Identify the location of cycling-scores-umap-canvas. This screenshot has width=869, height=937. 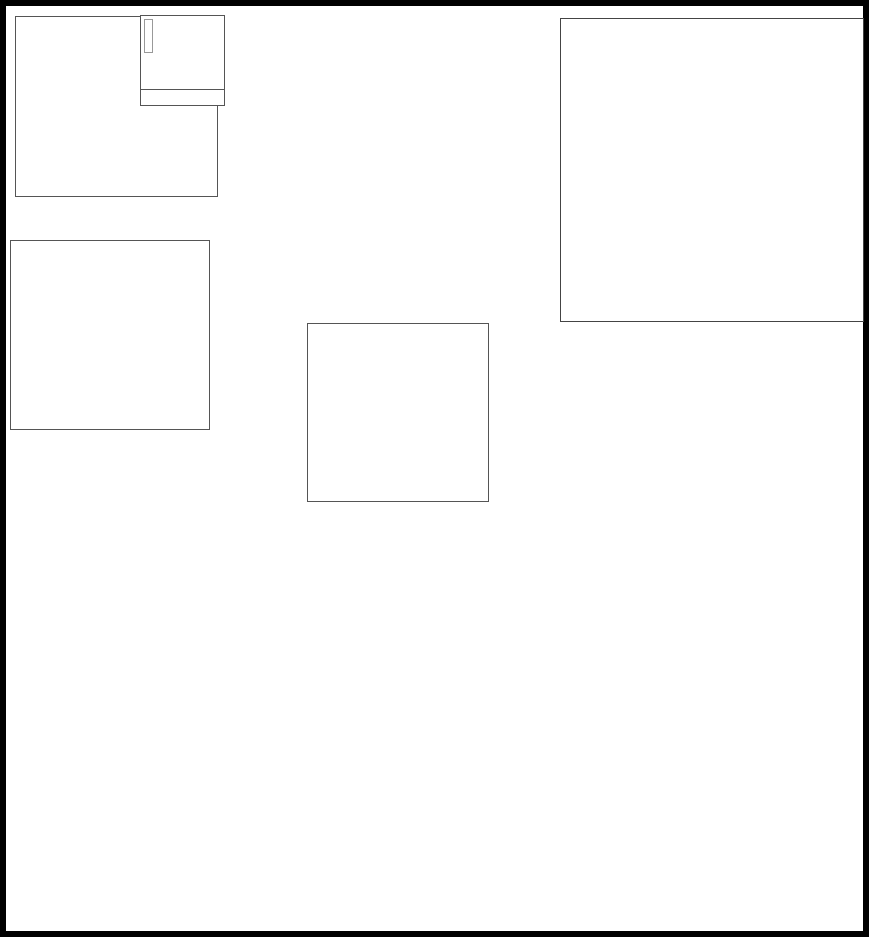
(181, 51).